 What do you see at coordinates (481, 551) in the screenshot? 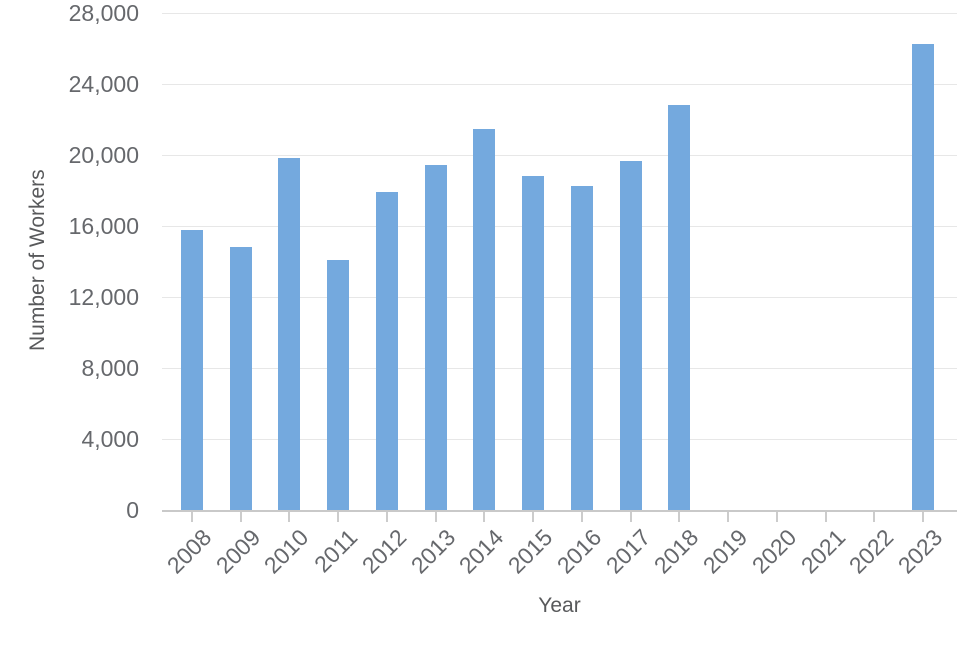
I see `x-tick-label-2014: 2014` at bounding box center [481, 551].